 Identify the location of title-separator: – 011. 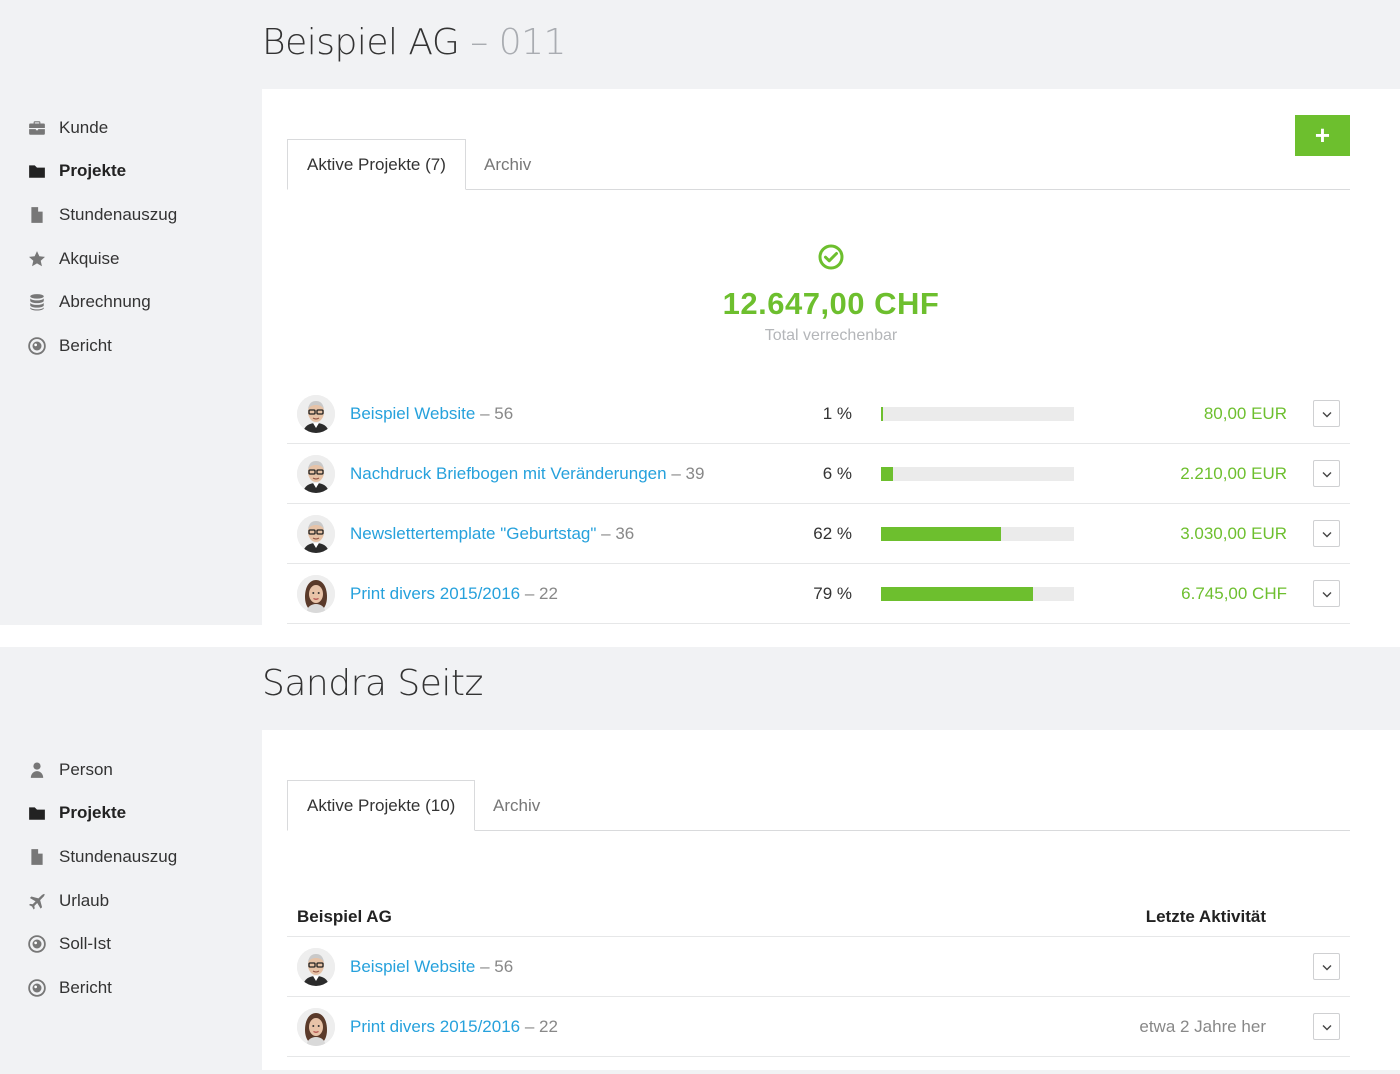
(518, 42).